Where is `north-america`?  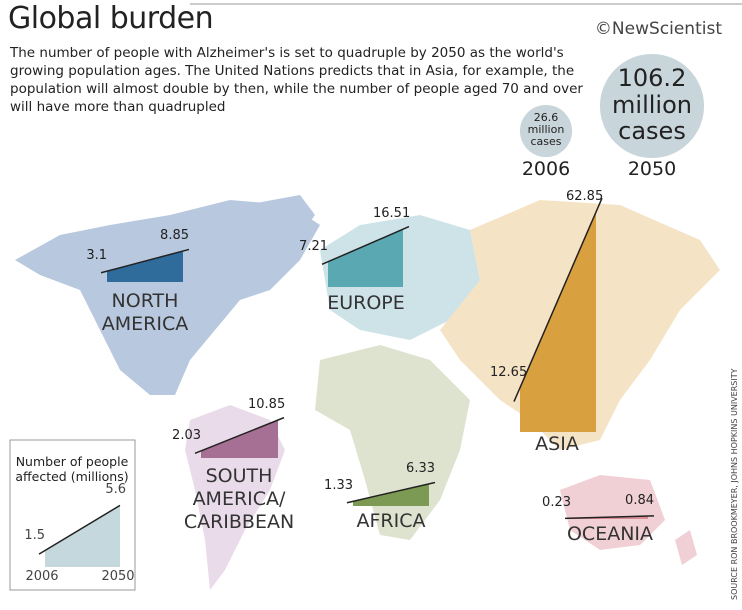
north-america is located at coordinates (167, 297).